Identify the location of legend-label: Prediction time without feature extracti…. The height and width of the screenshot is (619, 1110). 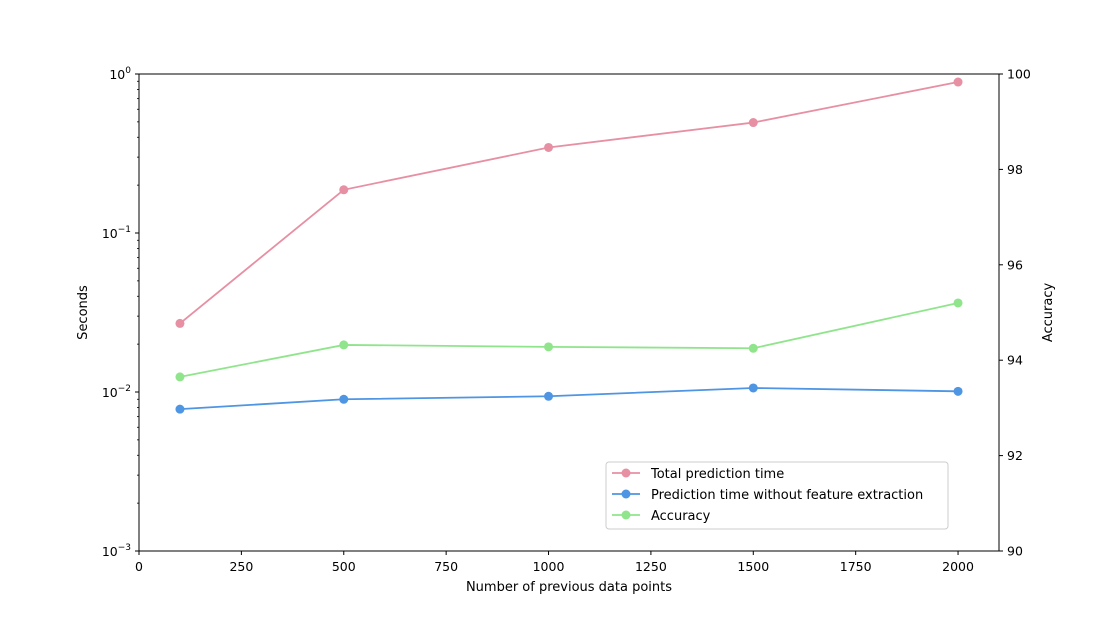
(787, 495).